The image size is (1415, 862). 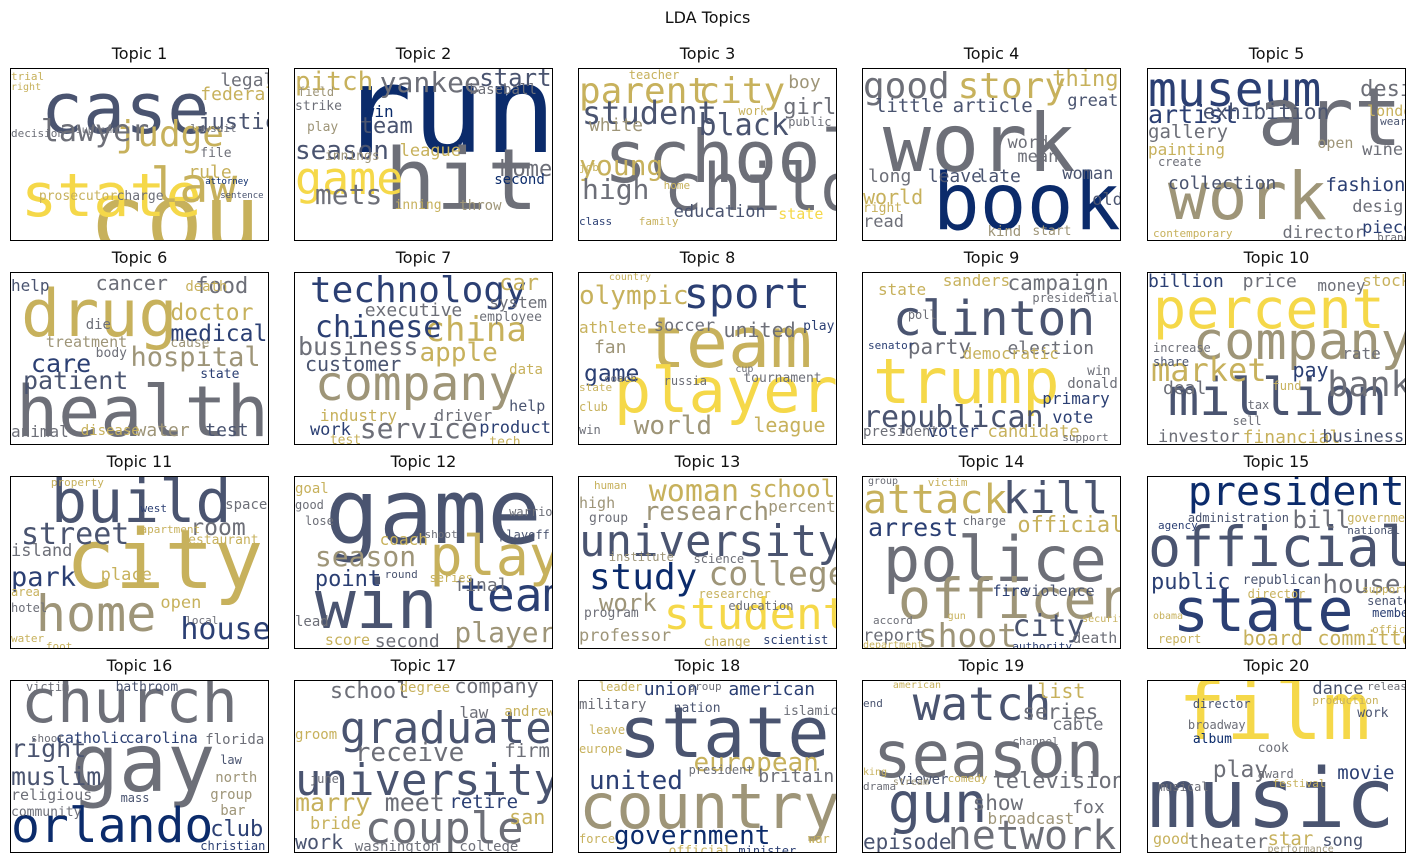 What do you see at coordinates (345, 438) in the screenshot?
I see `cloud-word: test` at bounding box center [345, 438].